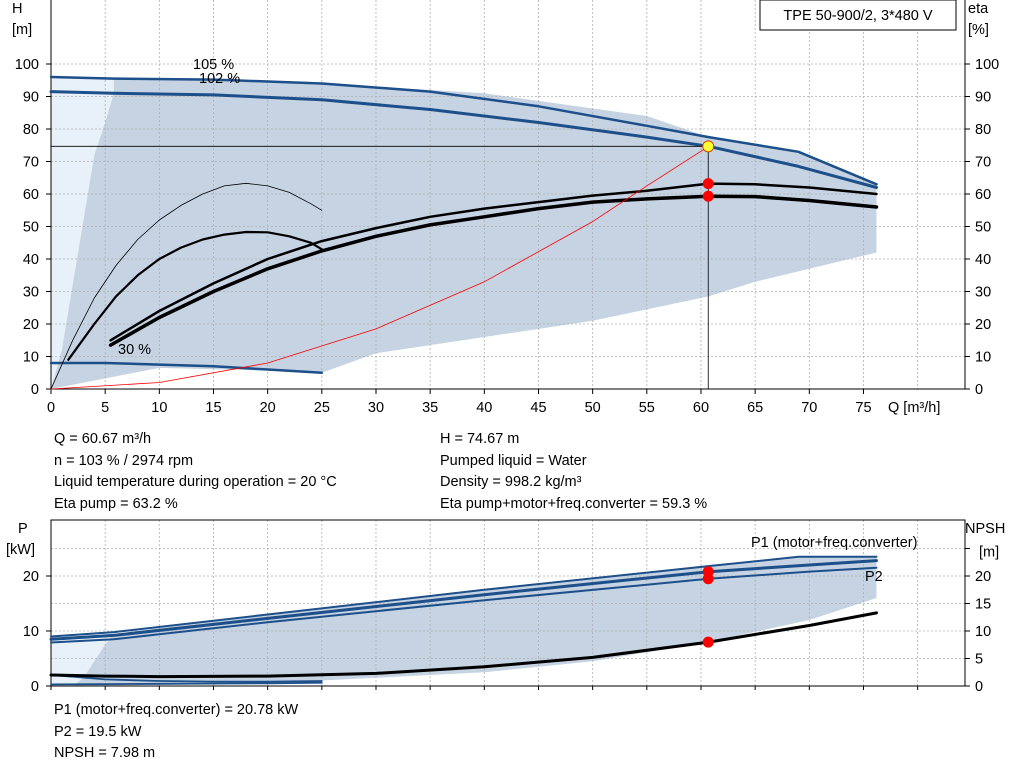 The width and height of the screenshot is (1024, 781). What do you see at coordinates (983, 293) in the screenshot?
I see `y-tick-label-right: 30` at bounding box center [983, 293].